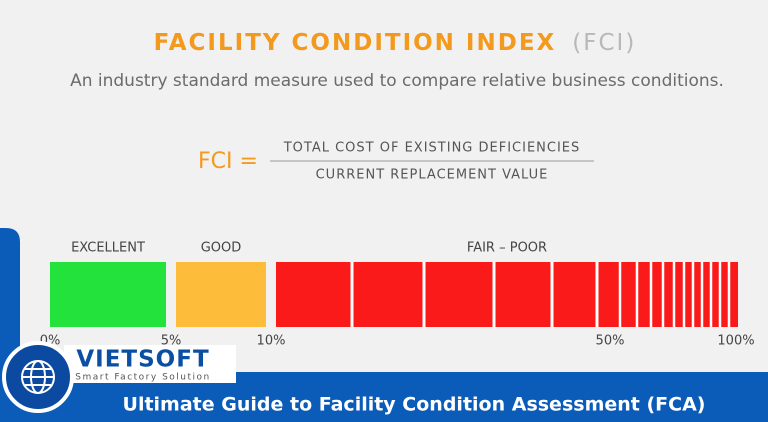  What do you see at coordinates (143, 378) in the screenshot?
I see `logo-tagline: Smart Factory Solution` at bounding box center [143, 378].